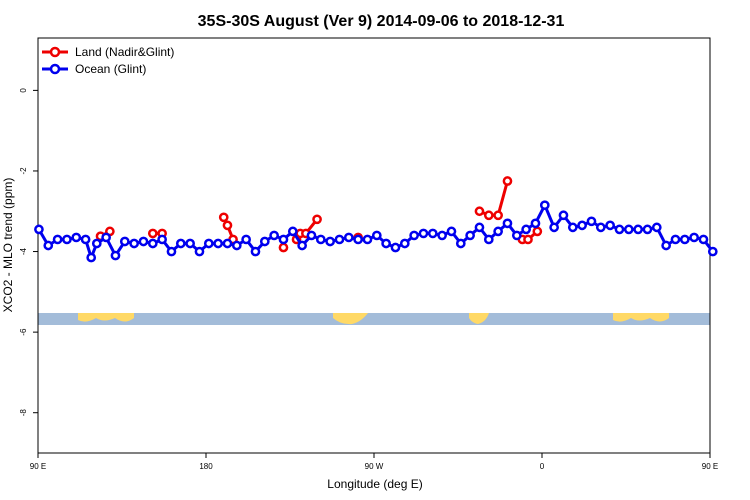  What do you see at coordinates (55, 52) in the screenshot?
I see `legend-land-marker` at bounding box center [55, 52].